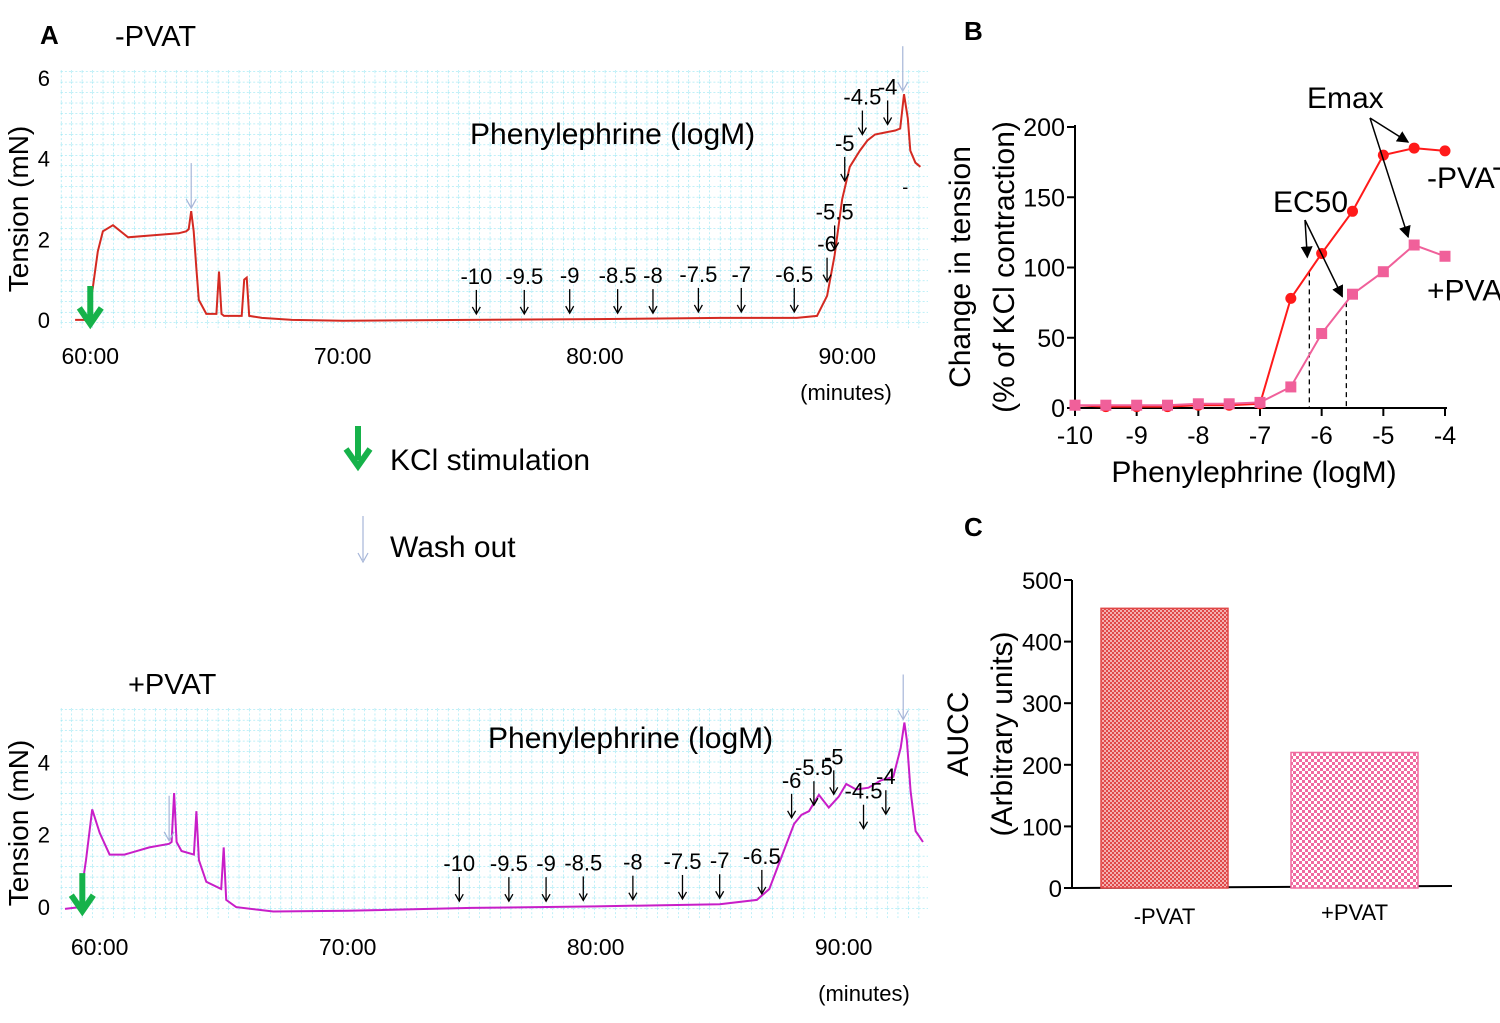 Image resolution: width=1500 pixels, height=1023 pixels. I want to click on emax-arrow, so click(1389, 130).